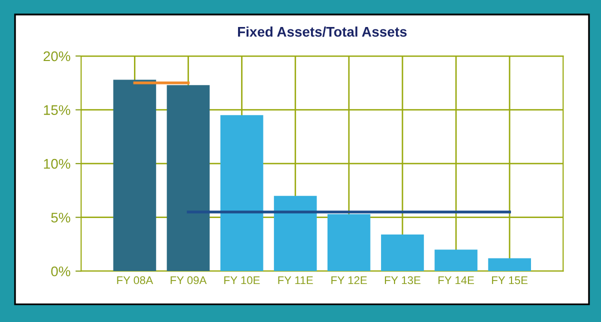  What do you see at coordinates (510, 280) in the screenshot?
I see `x-tick-label: FY 15E` at bounding box center [510, 280].